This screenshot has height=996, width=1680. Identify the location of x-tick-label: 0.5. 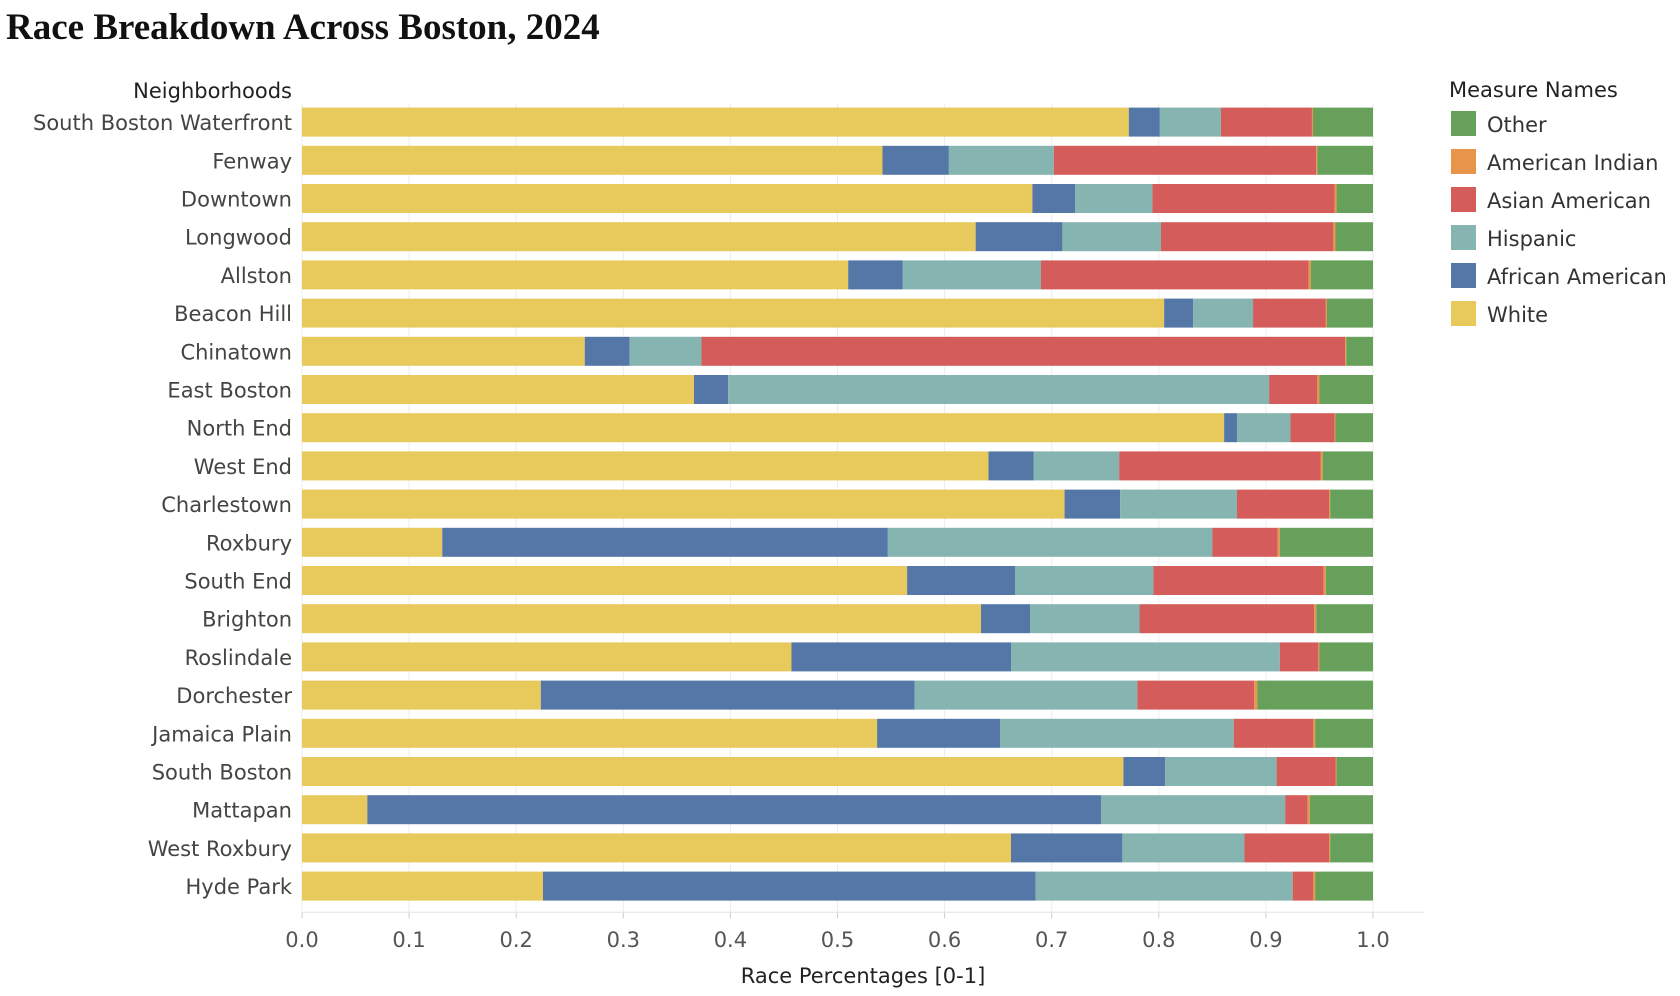
(837, 940).